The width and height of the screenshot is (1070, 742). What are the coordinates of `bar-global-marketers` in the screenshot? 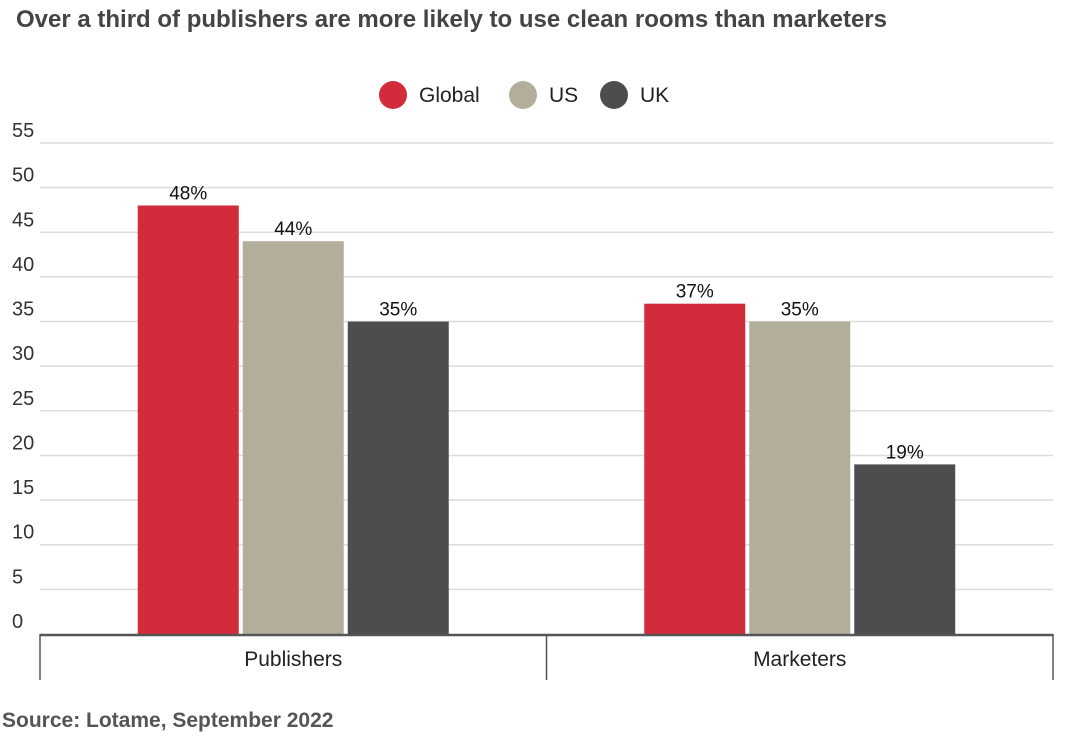 It's located at (695, 468).